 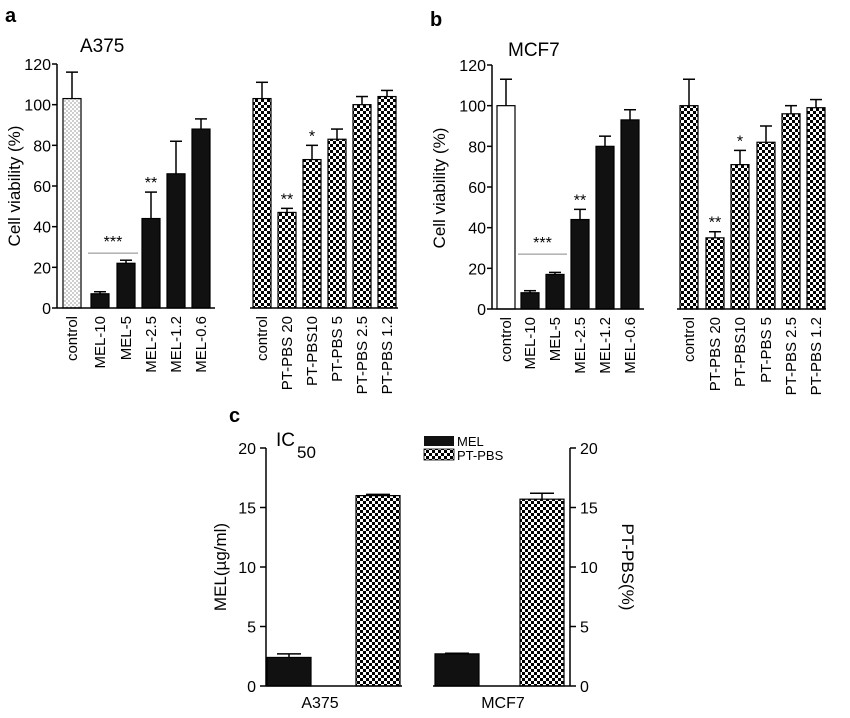 What do you see at coordinates (439, 441) in the screenshot?
I see `legend-swatch-mel` at bounding box center [439, 441].